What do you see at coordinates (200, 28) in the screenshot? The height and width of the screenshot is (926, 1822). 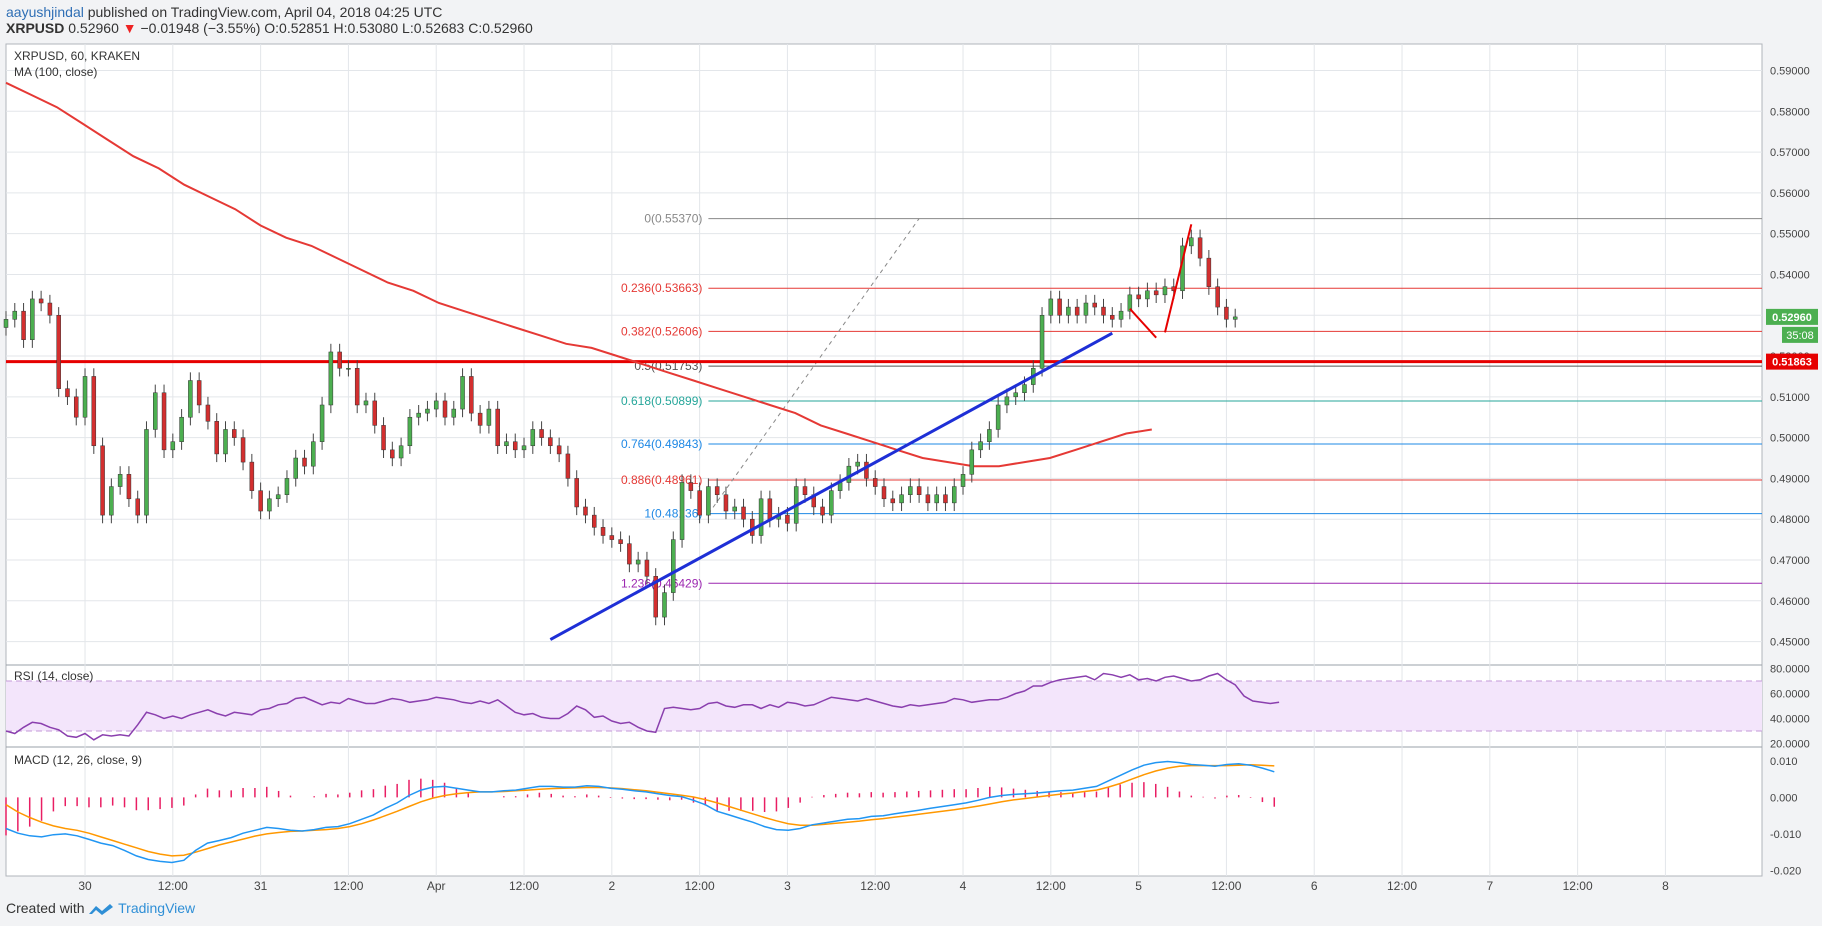 I see `price-change: −0.01948 (−3.55%)` at bounding box center [200, 28].